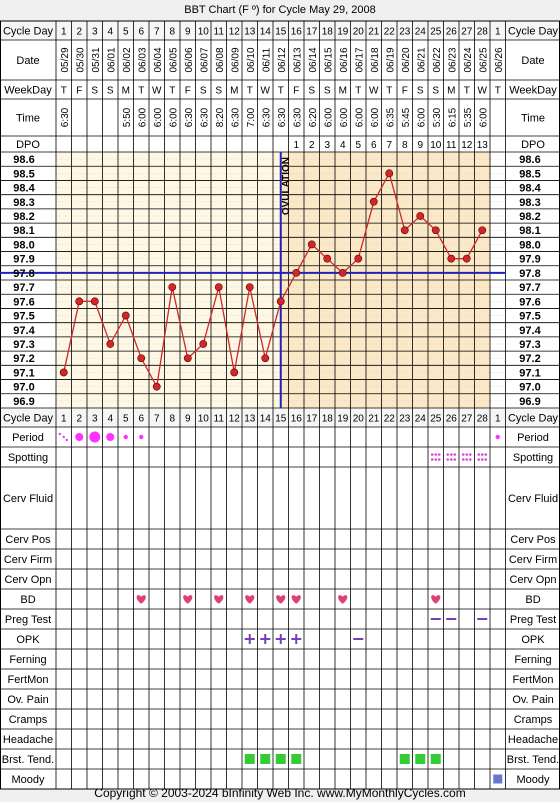  I want to click on cycle-day-number: 25, so click(436, 419).